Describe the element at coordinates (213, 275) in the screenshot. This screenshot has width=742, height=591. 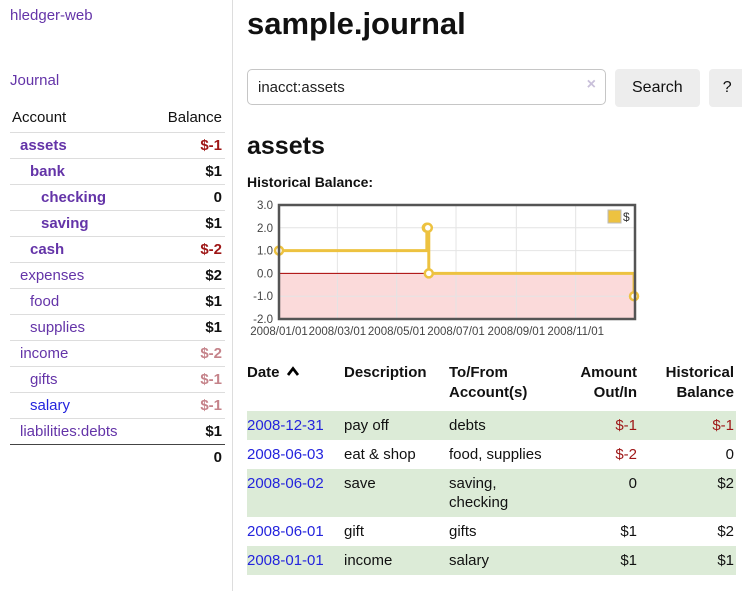
I see `account-balance: $2` at that location.